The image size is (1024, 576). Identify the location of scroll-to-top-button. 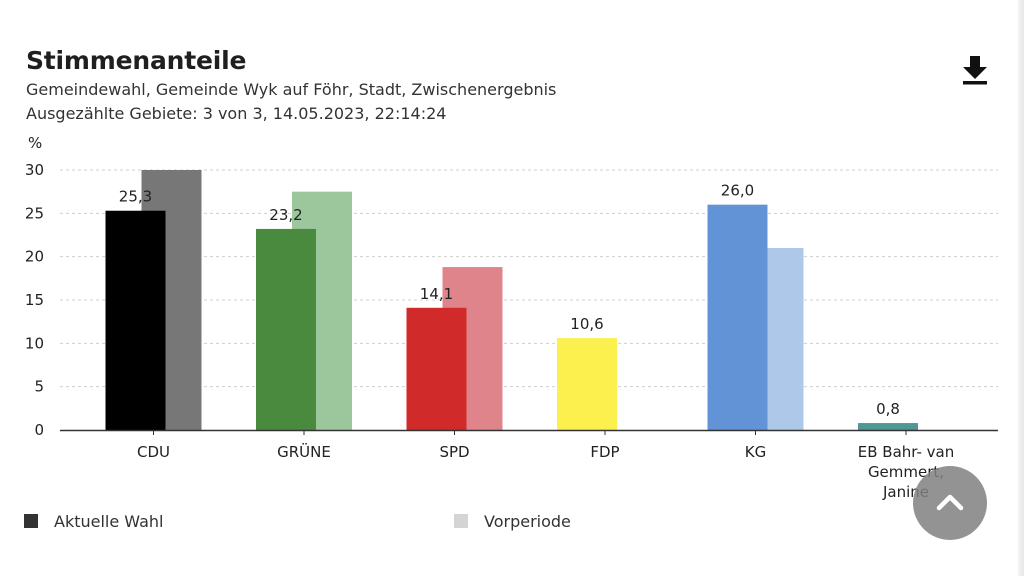
(950, 503).